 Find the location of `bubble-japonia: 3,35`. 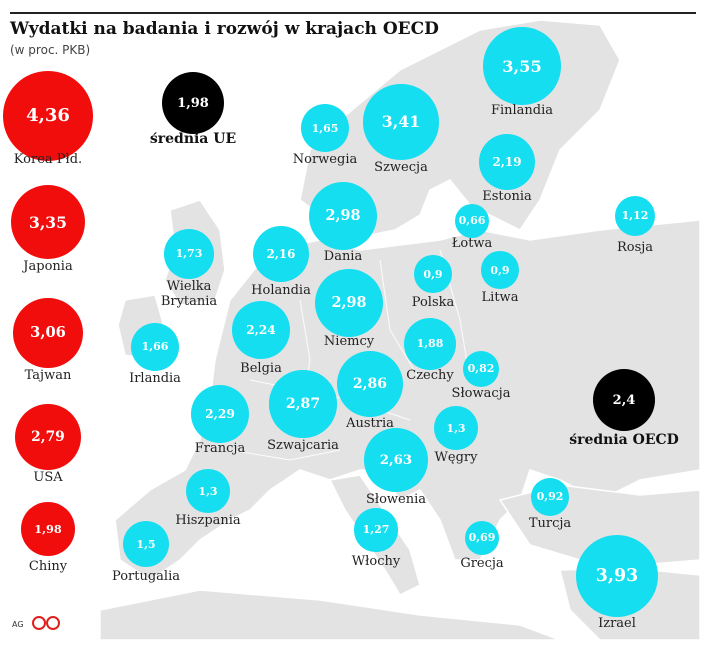

bubble-japonia: 3,35 is located at coordinates (48, 222).